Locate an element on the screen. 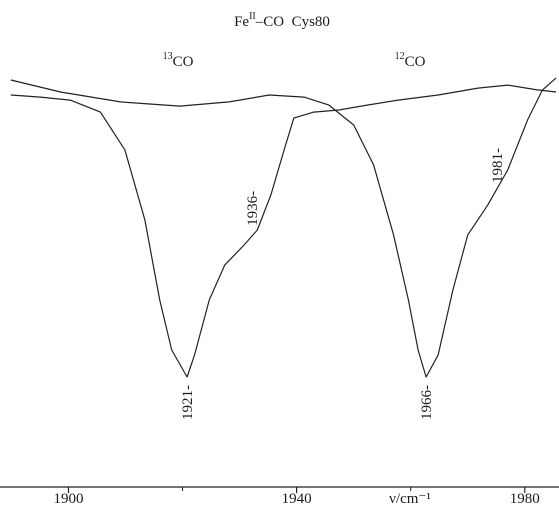  peak-annotation: 1966- is located at coordinates (427, 402).